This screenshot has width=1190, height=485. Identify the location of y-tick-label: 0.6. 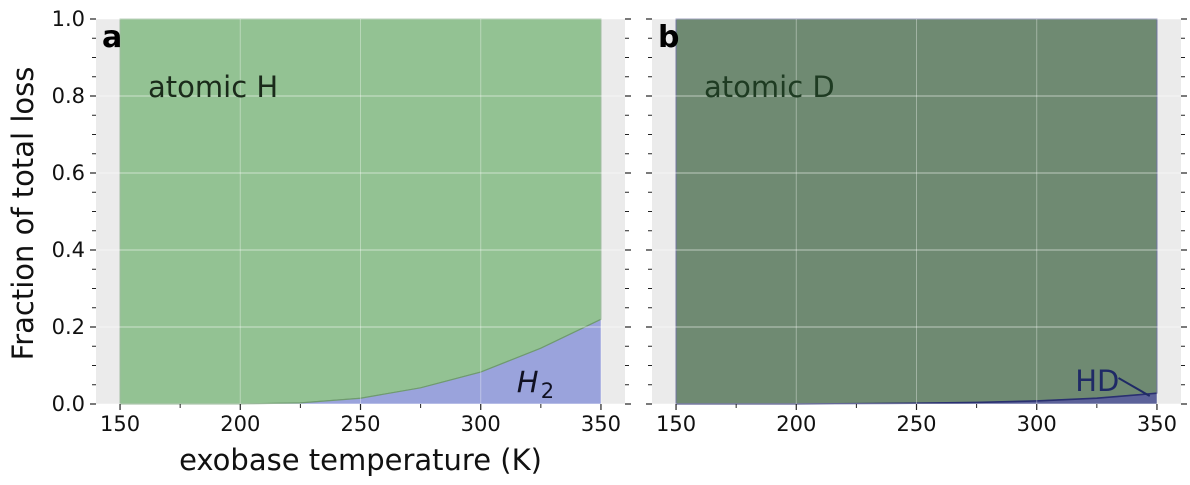
(68, 173).